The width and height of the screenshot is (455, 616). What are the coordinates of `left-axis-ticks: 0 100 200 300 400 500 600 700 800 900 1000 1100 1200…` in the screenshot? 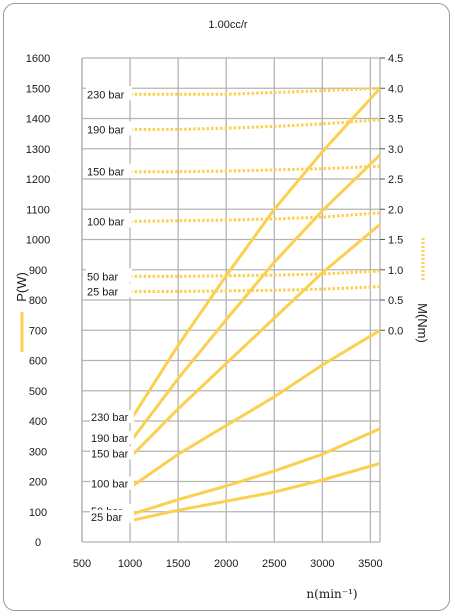 It's located at (38, 301).